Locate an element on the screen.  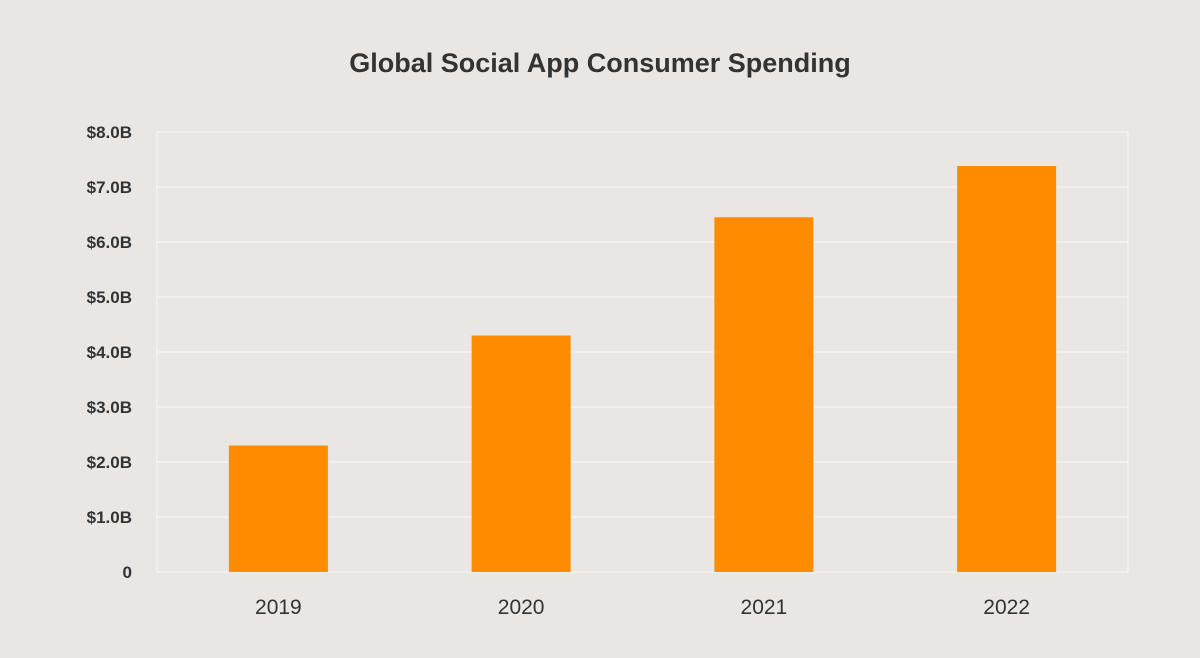
bar-2019 is located at coordinates (278, 508).